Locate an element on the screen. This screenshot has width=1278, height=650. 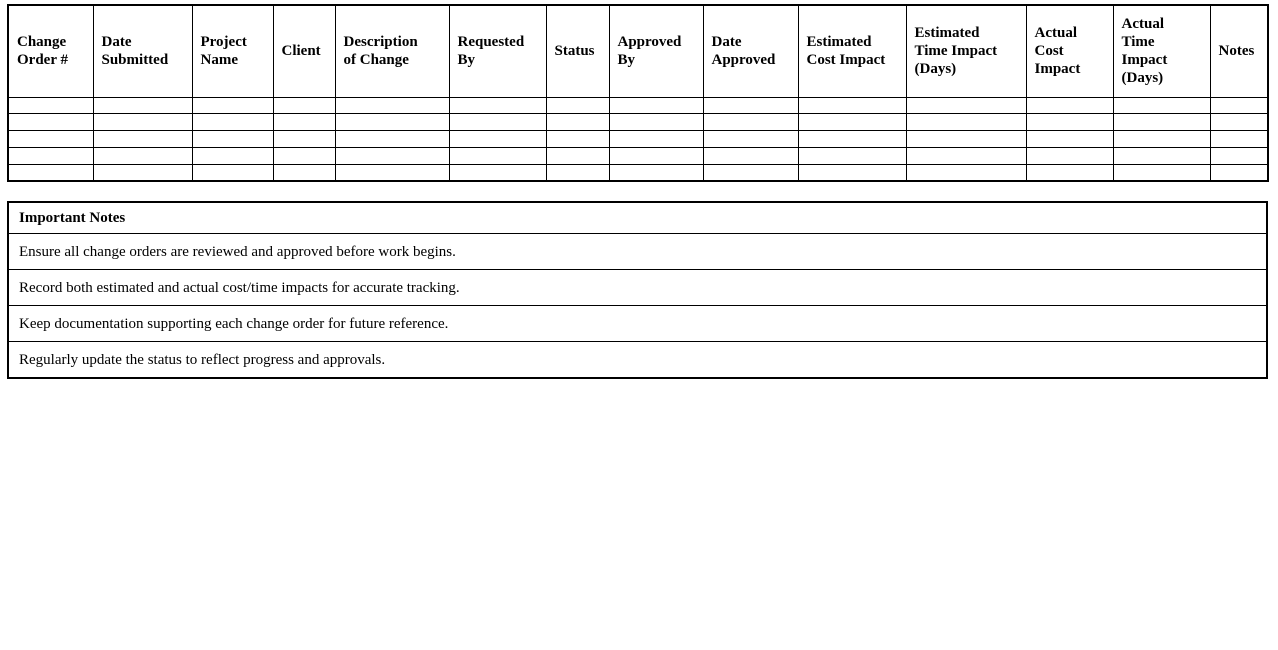
column-header-approved-by: Approved By is located at coordinates (656, 51).